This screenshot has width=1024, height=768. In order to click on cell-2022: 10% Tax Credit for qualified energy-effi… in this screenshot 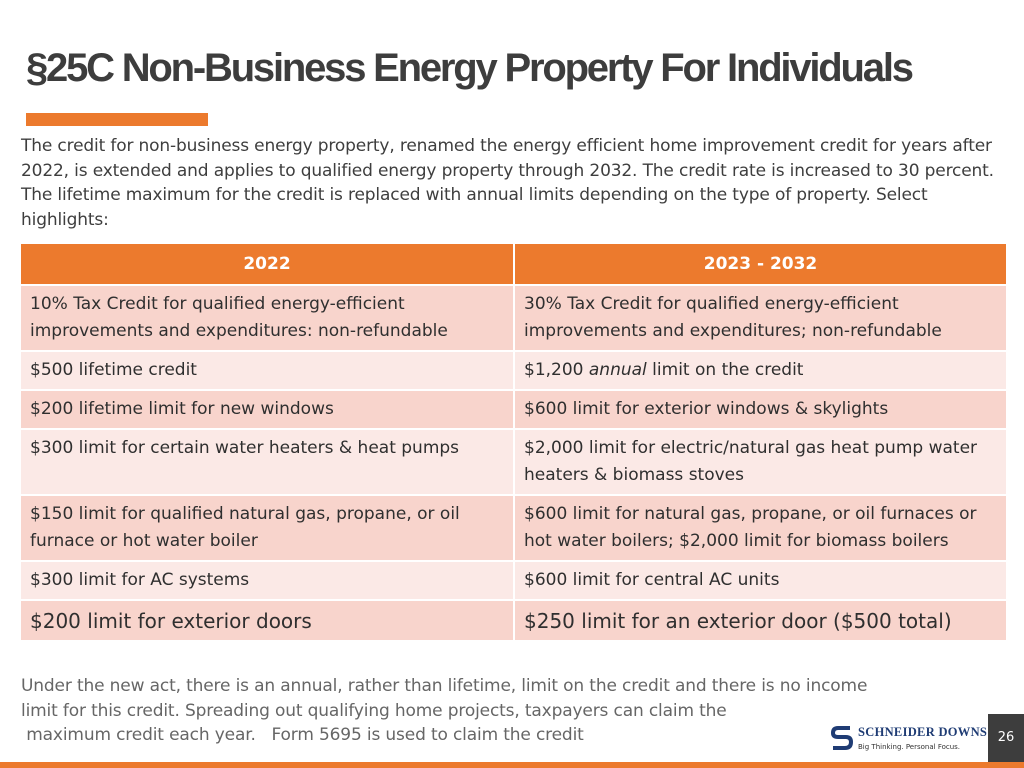, I will do `click(267, 318)`.